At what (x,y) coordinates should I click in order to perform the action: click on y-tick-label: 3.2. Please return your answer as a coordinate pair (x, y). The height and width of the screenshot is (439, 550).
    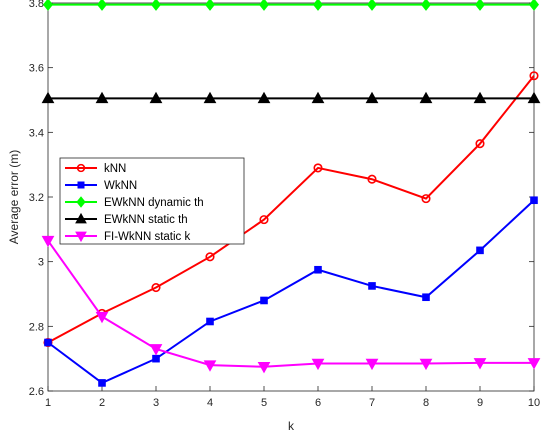
    Looking at the image, I should click on (36, 198).